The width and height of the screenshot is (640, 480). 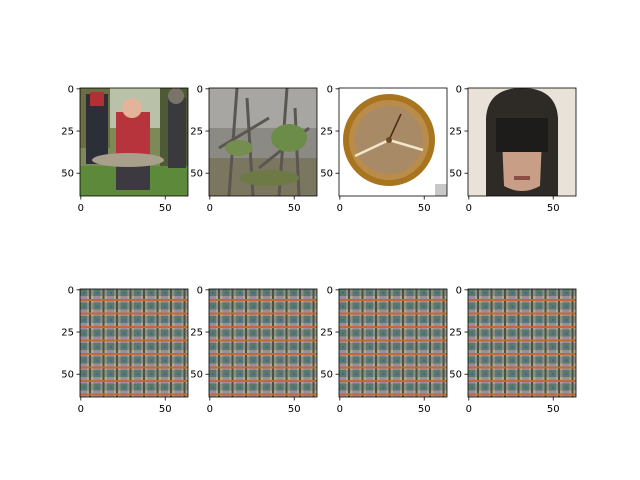 I want to click on panel-8: 0 25 50 0 50, so click(x=513, y=350).